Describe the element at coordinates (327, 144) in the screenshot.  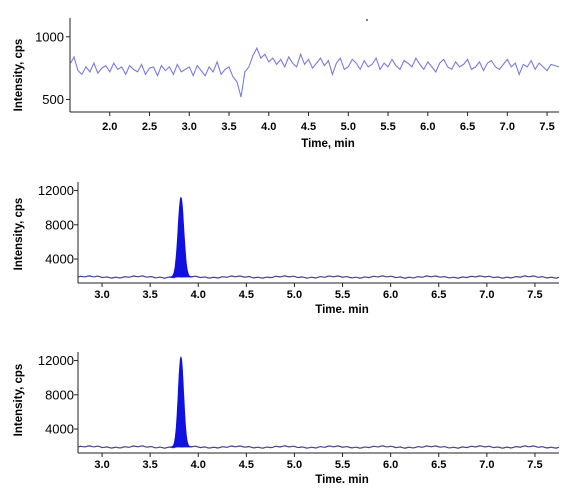
I see `x-axis-label: Time, min` at that location.